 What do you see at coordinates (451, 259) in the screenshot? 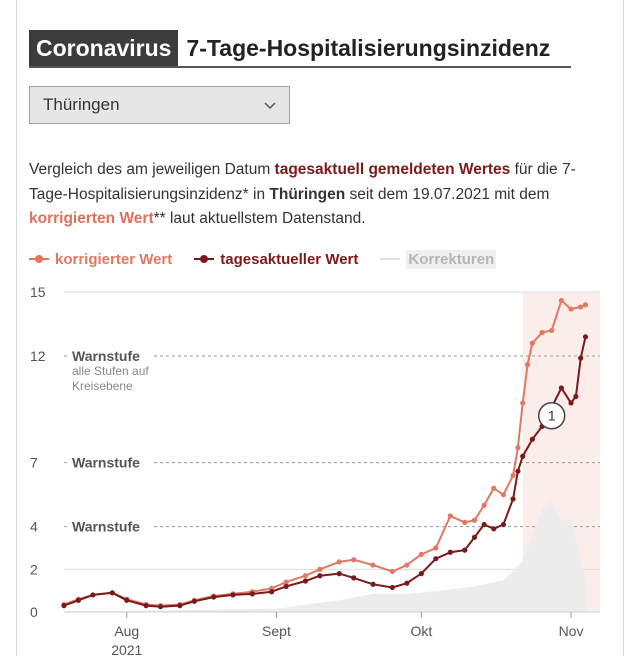
I see `legend-label-corrections: Korrekturen` at bounding box center [451, 259].